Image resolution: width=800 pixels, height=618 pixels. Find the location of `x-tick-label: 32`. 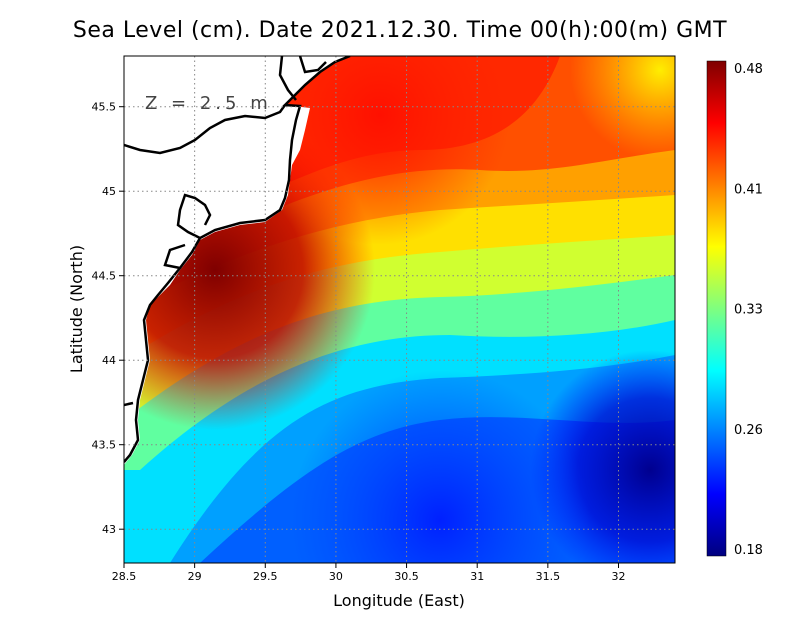

x-tick-label: 32 is located at coordinates (618, 576).